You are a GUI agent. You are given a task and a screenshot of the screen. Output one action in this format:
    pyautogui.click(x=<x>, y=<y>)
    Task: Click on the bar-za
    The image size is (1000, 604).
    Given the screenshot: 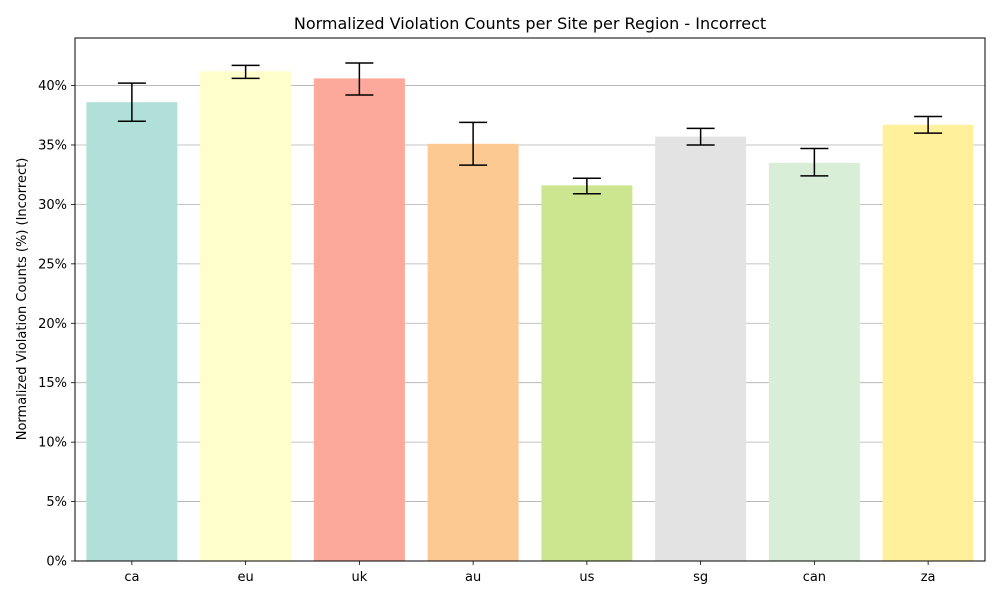 What is the action you would take?
    pyautogui.click(x=928, y=343)
    